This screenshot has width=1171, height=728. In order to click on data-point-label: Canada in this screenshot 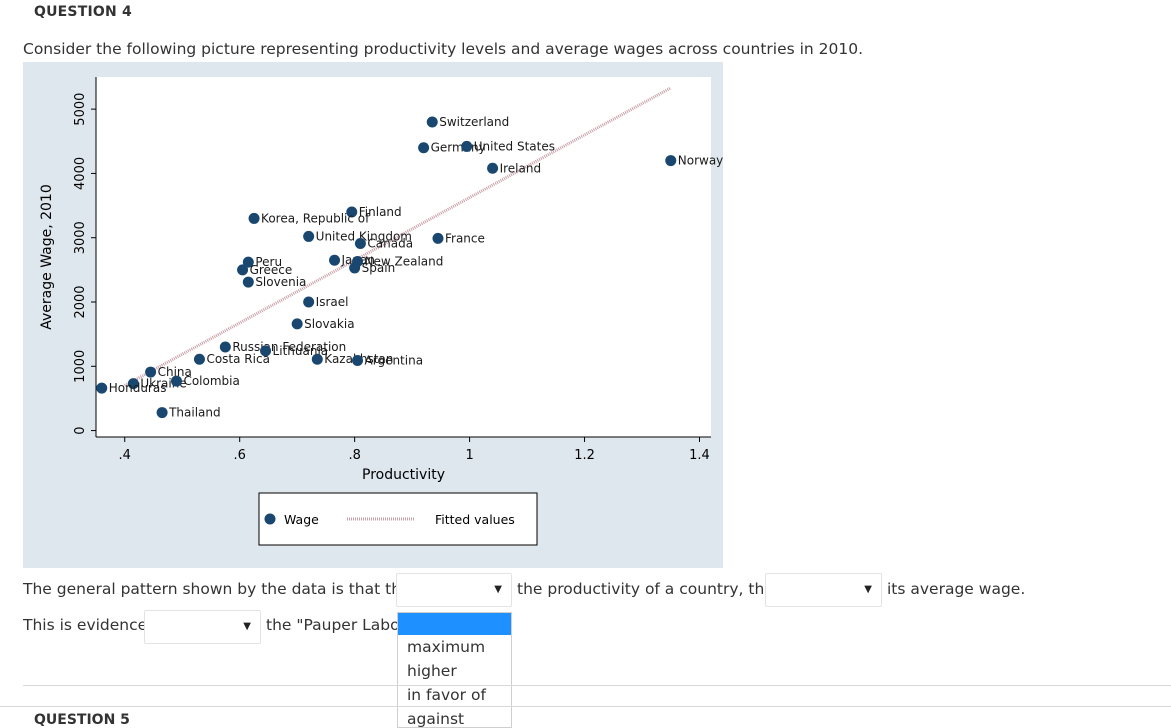, I will do `click(390, 244)`.